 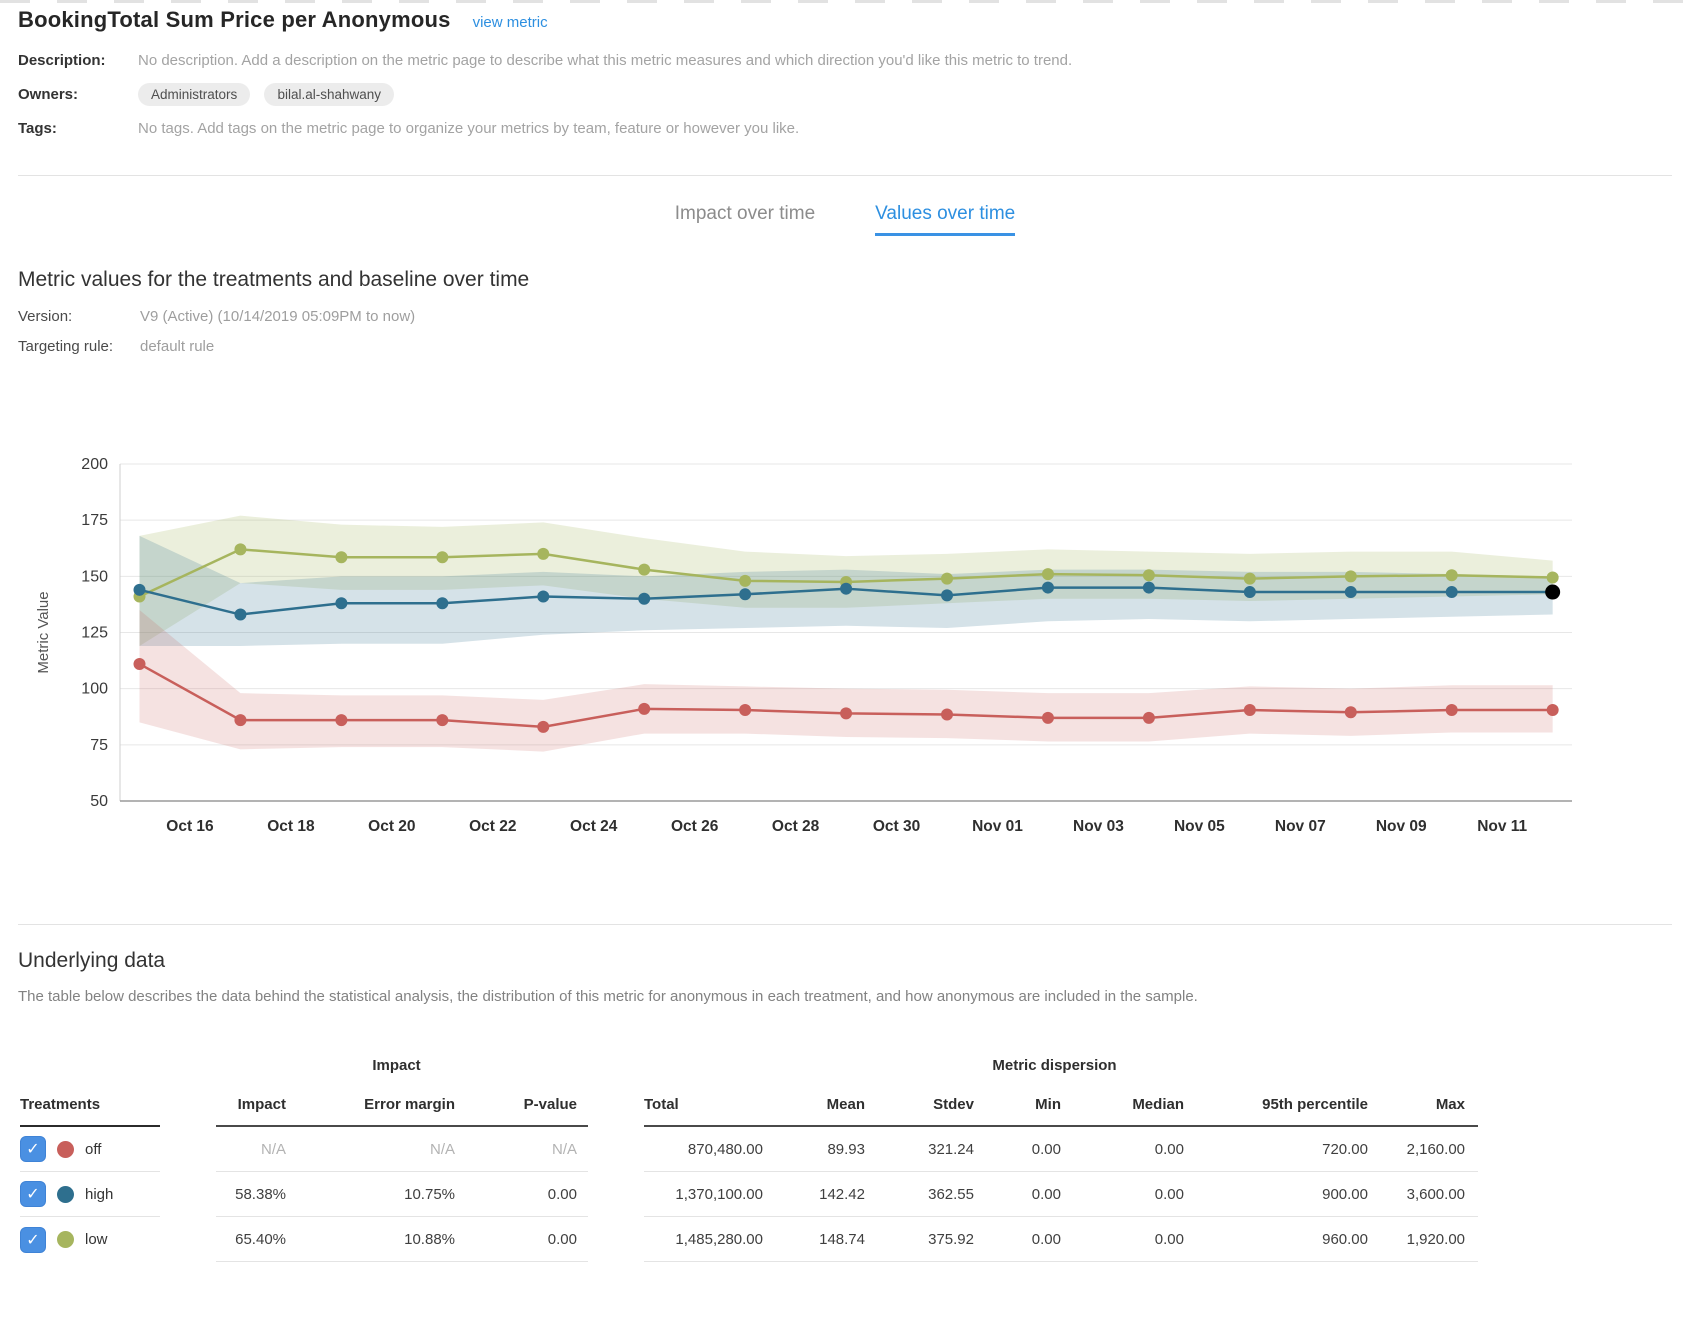 I want to click on owners-label: Owners:, so click(x=48, y=94).